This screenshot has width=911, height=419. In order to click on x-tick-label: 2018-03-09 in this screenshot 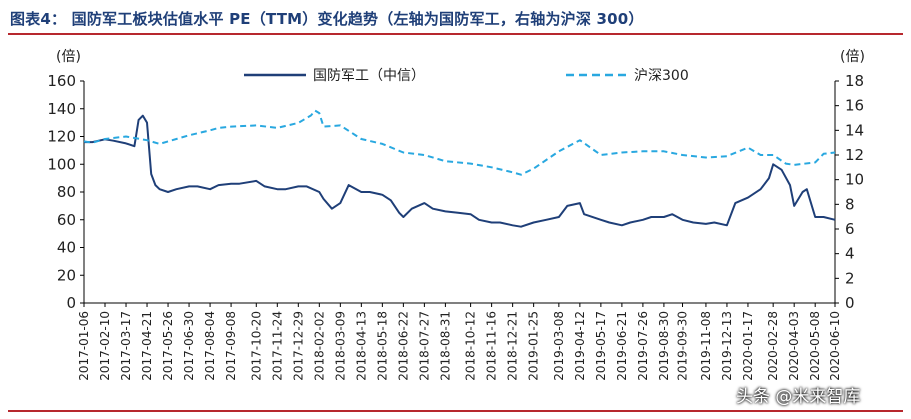, I will do `click(340, 346)`.